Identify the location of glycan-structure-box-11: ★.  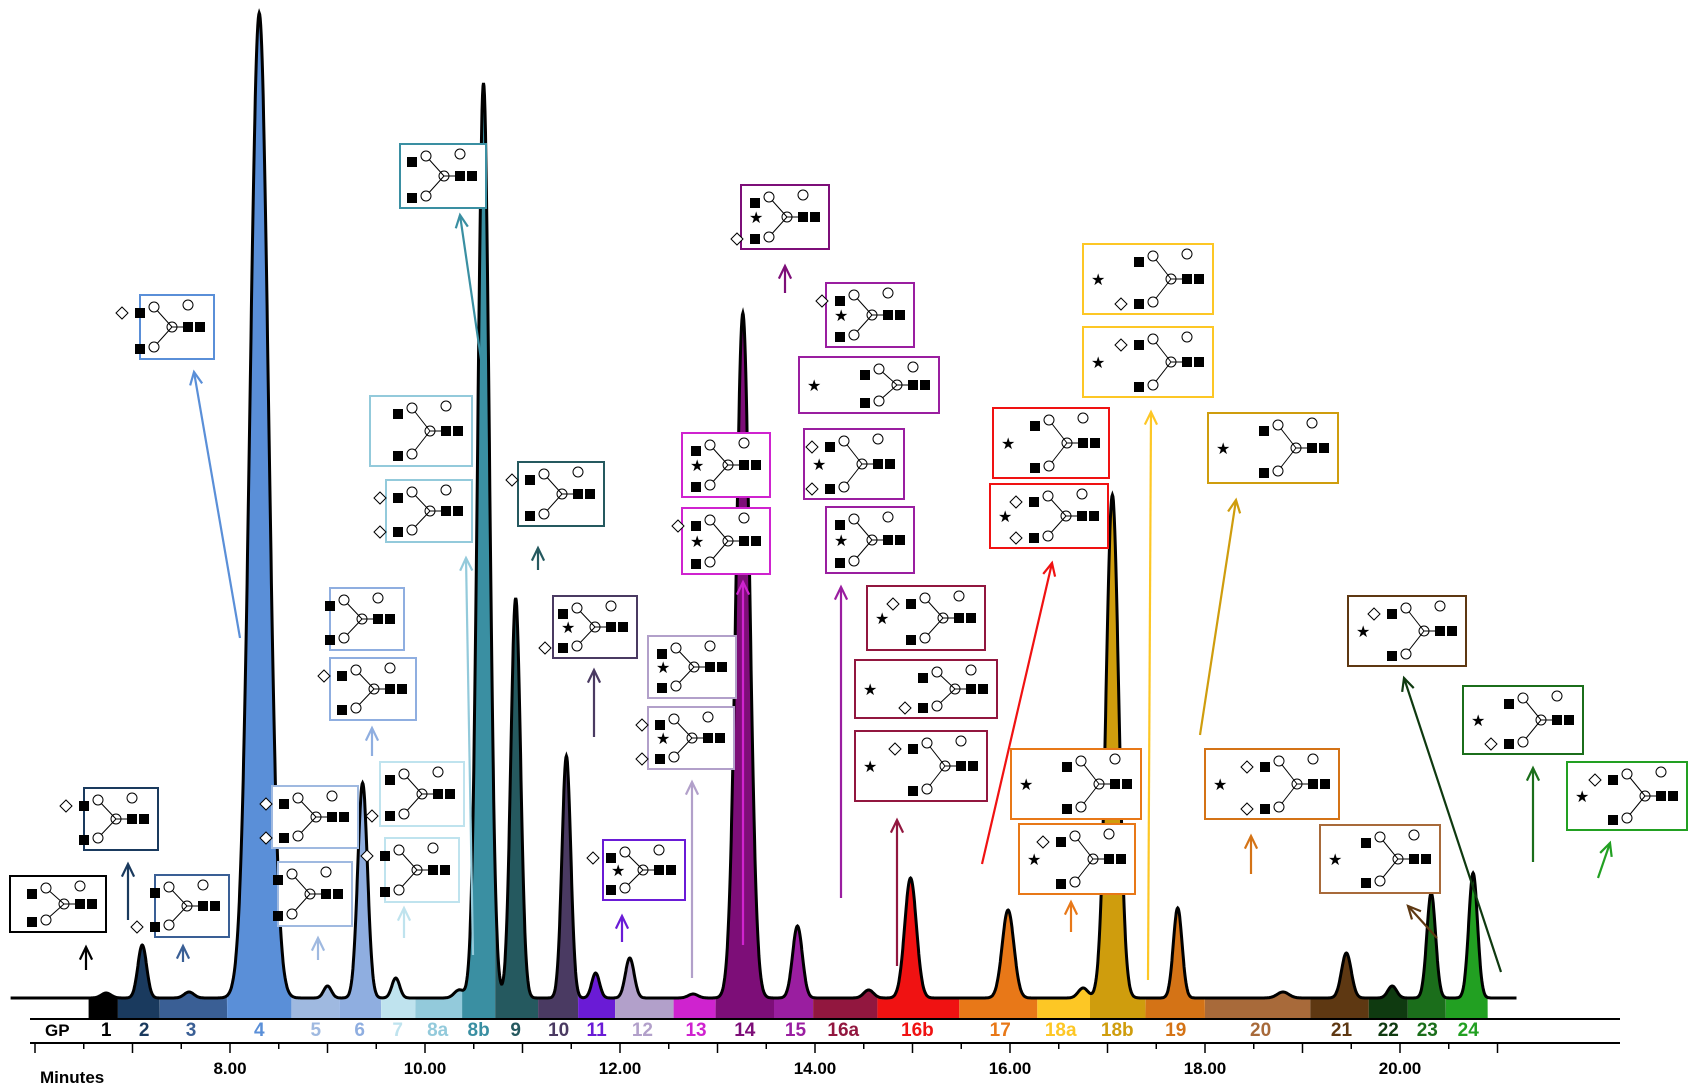
(636, 870).